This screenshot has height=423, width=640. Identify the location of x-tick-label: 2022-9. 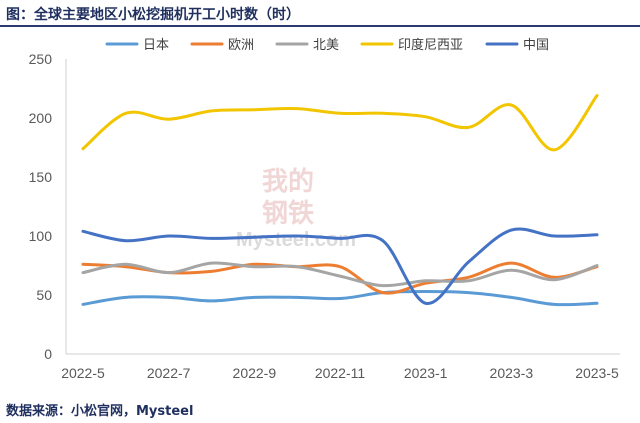
(255, 373).